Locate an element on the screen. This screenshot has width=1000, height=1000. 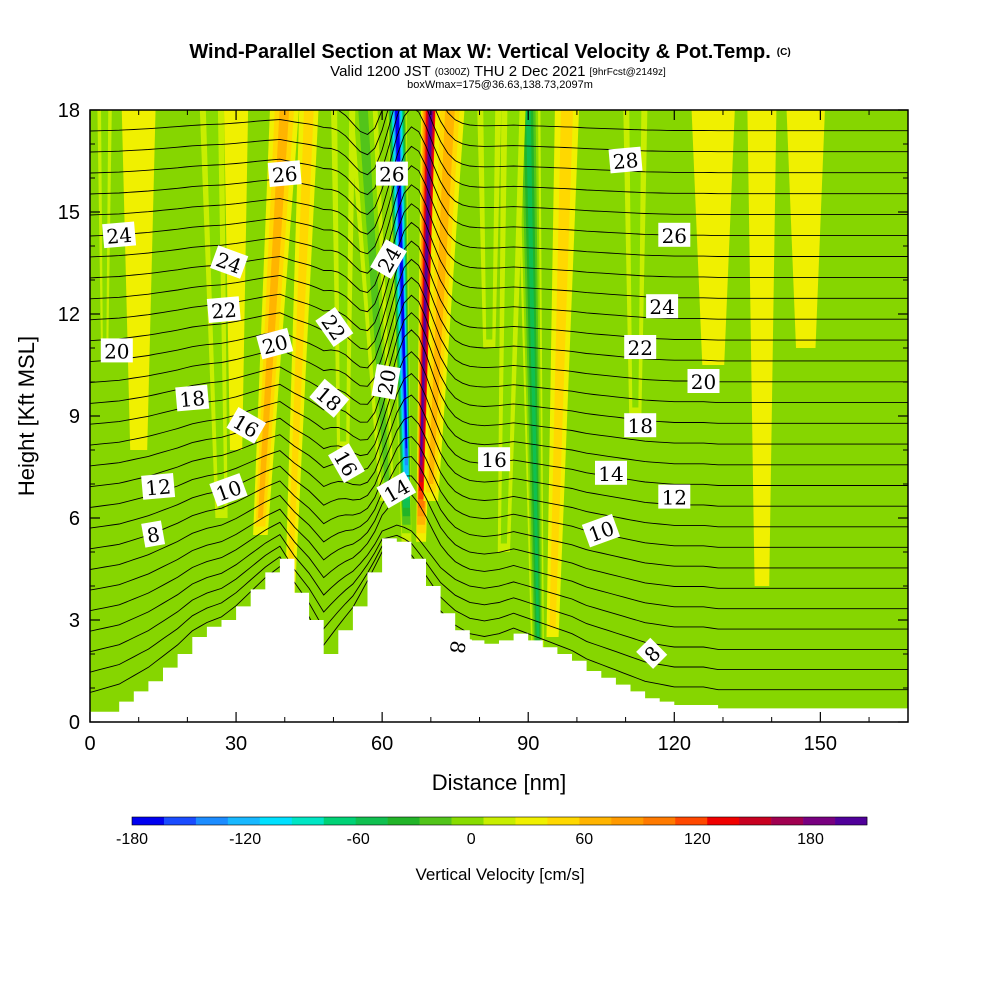
colorbar-tick-label: 120 is located at coordinates (697, 839).